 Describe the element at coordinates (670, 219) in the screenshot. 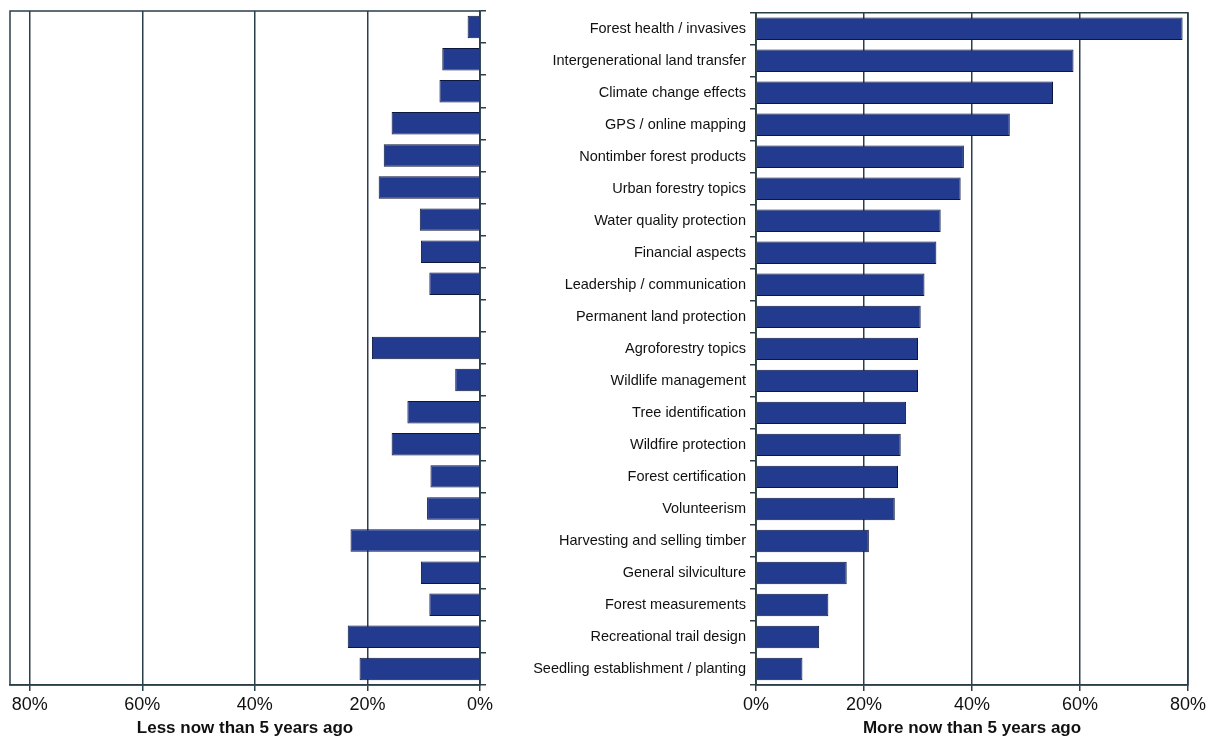

I see `y-tick-label: Water quality protection` at that location.